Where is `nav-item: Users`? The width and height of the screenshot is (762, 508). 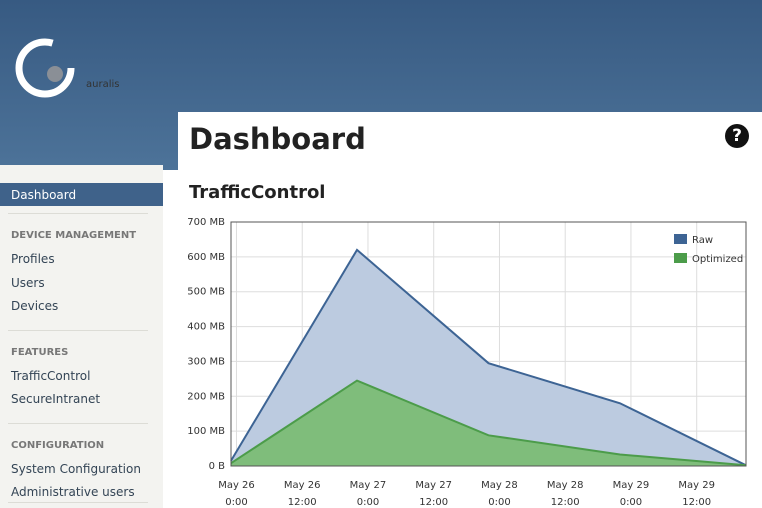
nav-item: Users is located at coordinates (28, 282).